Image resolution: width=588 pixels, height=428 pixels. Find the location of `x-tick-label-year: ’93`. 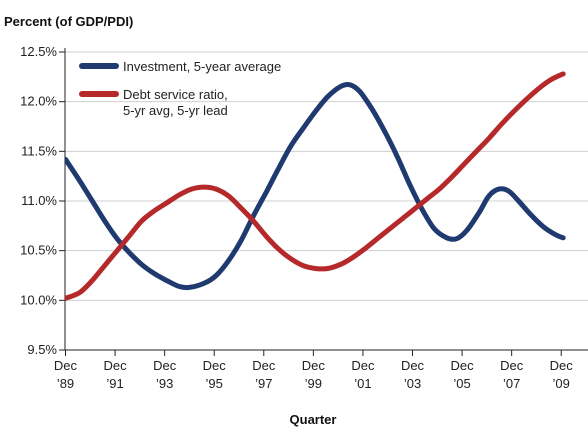

x-tick-label-year: ’93 is located at coordinates (164, 383).